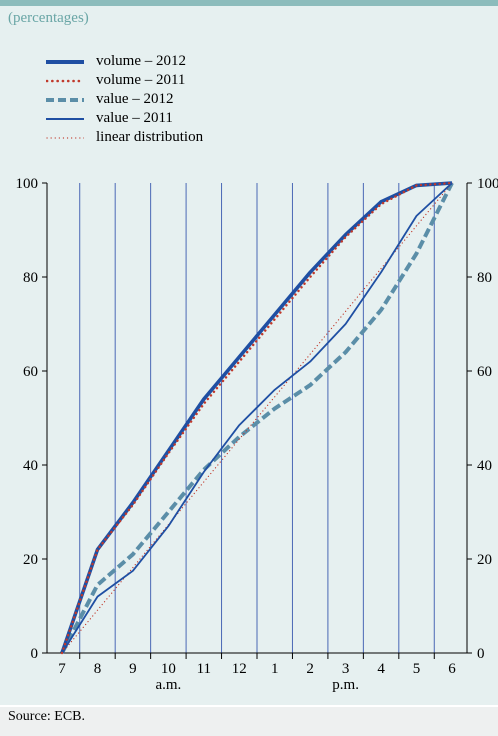 The height and width of the screenshot is (736, 498). What do you see at coordinates (135, 99) in the screenshot?
I see `legend-label: value – 2012` at bounding box center [135, 99].